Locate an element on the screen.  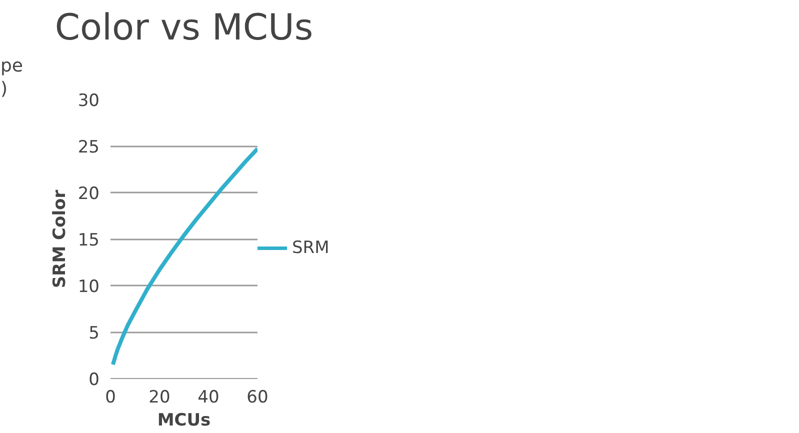
y-tick-label: 20 is located at coordinates (89, 194).